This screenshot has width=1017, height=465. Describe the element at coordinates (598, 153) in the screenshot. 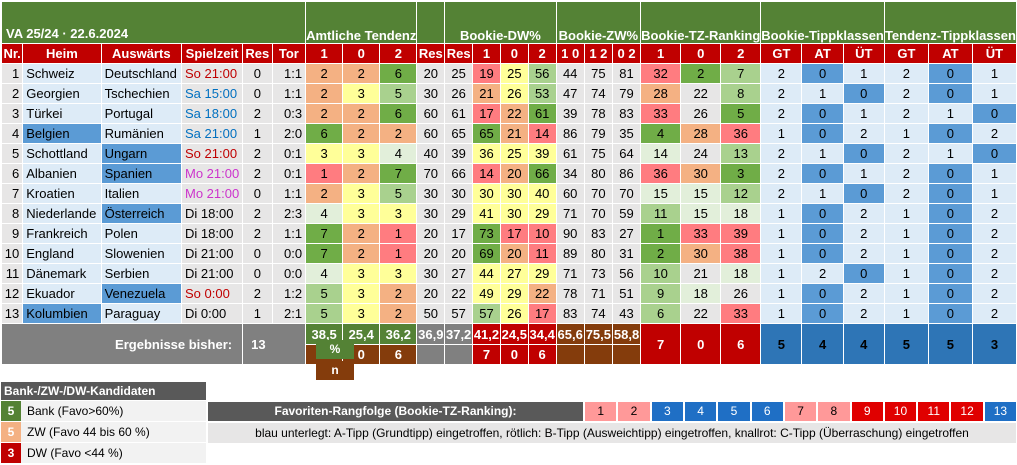

I see `zw-12-cell: 75` at that location.